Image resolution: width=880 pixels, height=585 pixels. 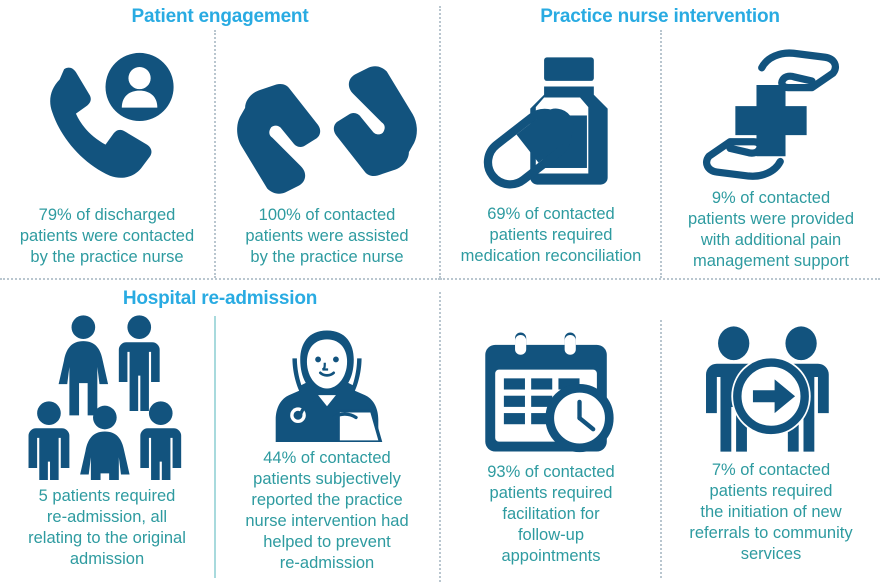 I want to click on calendar-clock-icon, so click(x=551, y=390).